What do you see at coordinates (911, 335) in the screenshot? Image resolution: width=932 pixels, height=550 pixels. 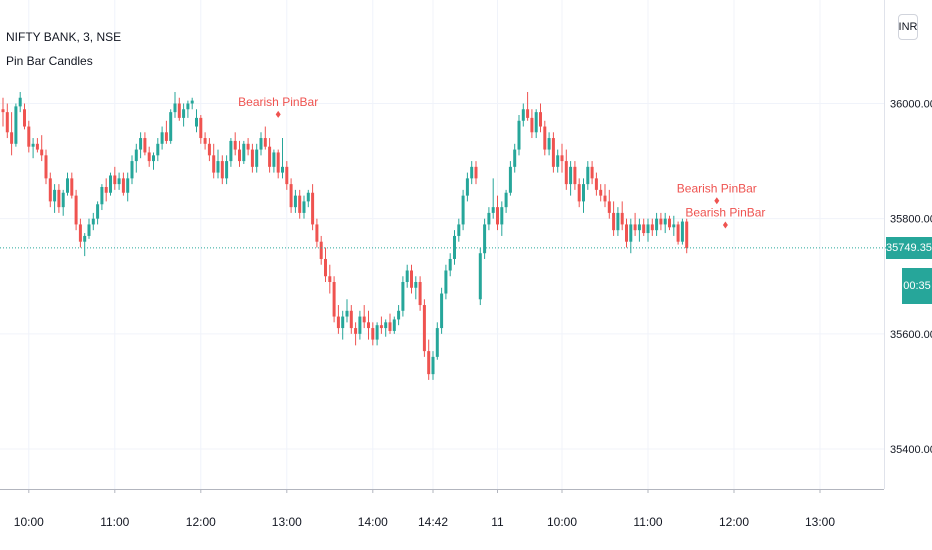 I see `price-tick-label: 35600.00` at bounding box center [911, 335].